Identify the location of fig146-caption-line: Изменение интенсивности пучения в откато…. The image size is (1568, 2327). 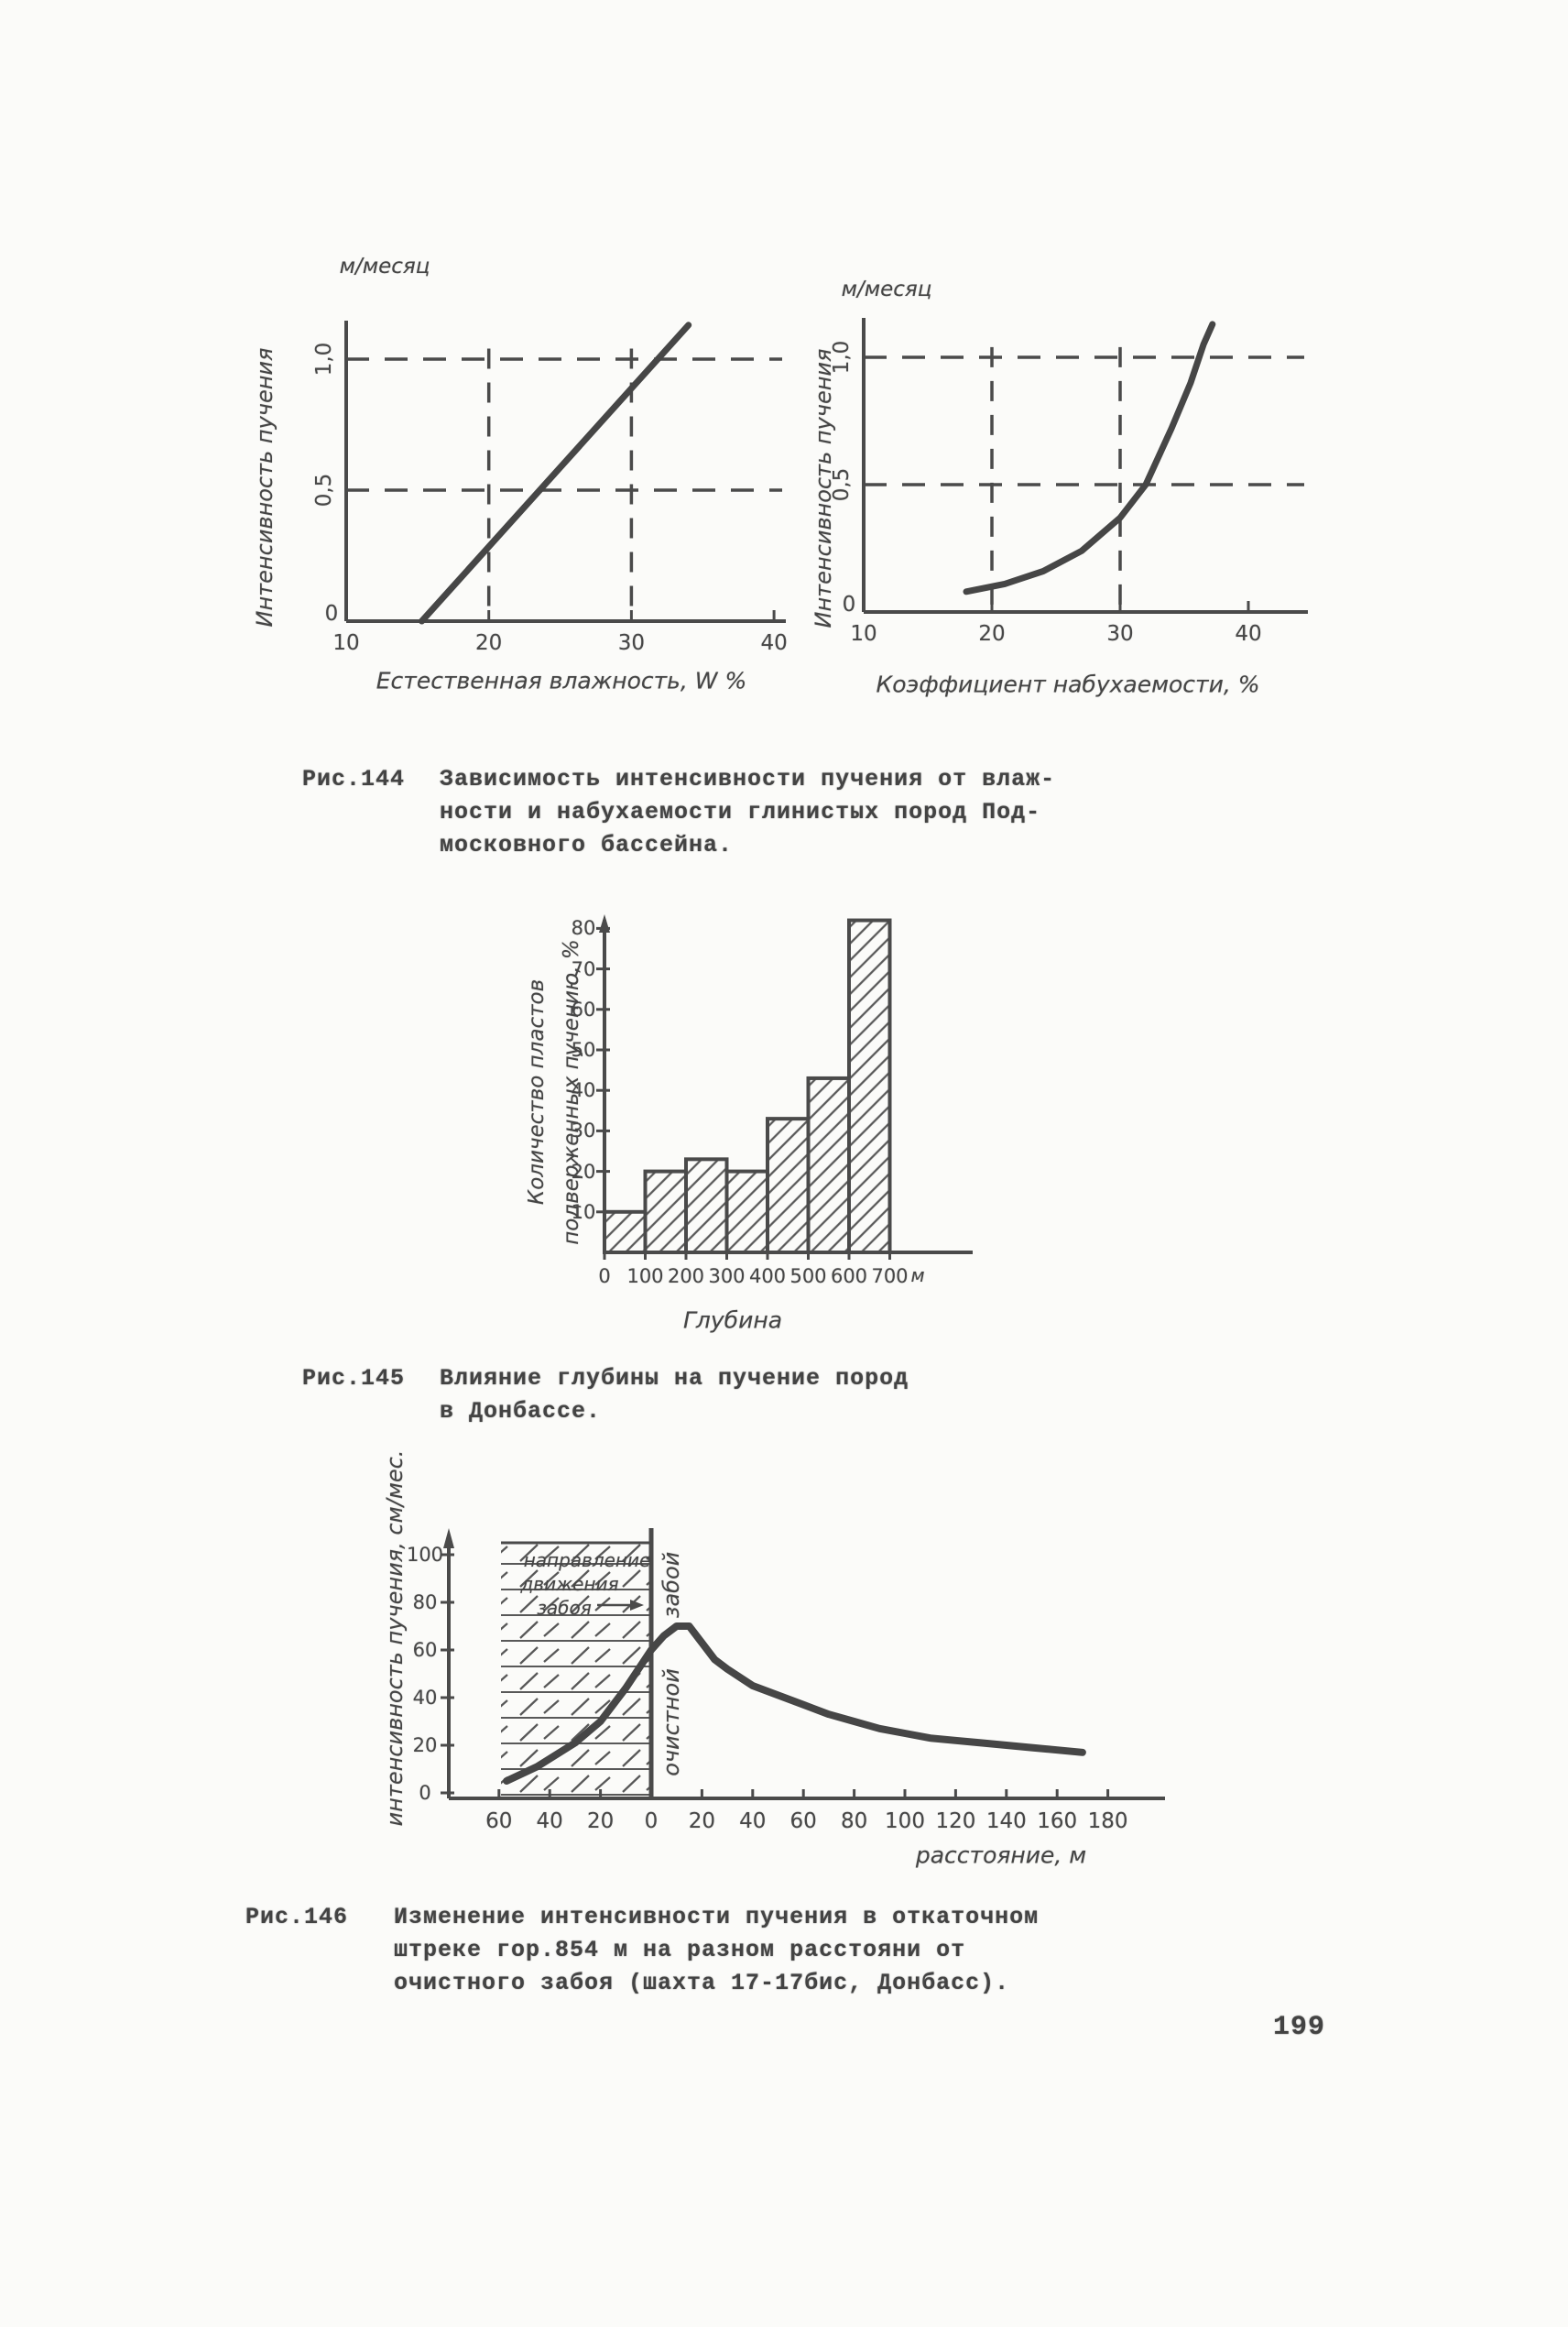
(717, 1917).